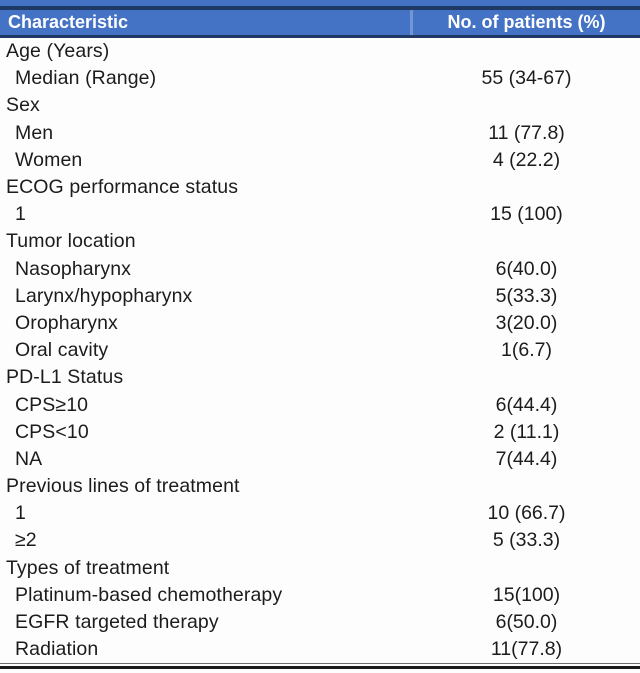 This screenshot has width=640, height=673. Describe the element at coordinates (49, 159) in the screenshot. I see `row-label: Women` at that location.